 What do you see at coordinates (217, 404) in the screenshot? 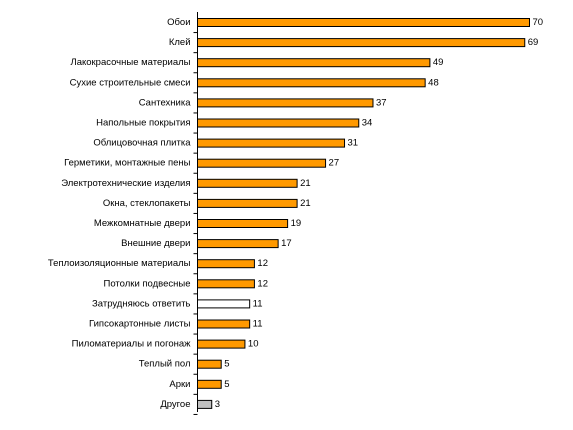
I see `value-label-20: 3` at bounding box center [217, 404].